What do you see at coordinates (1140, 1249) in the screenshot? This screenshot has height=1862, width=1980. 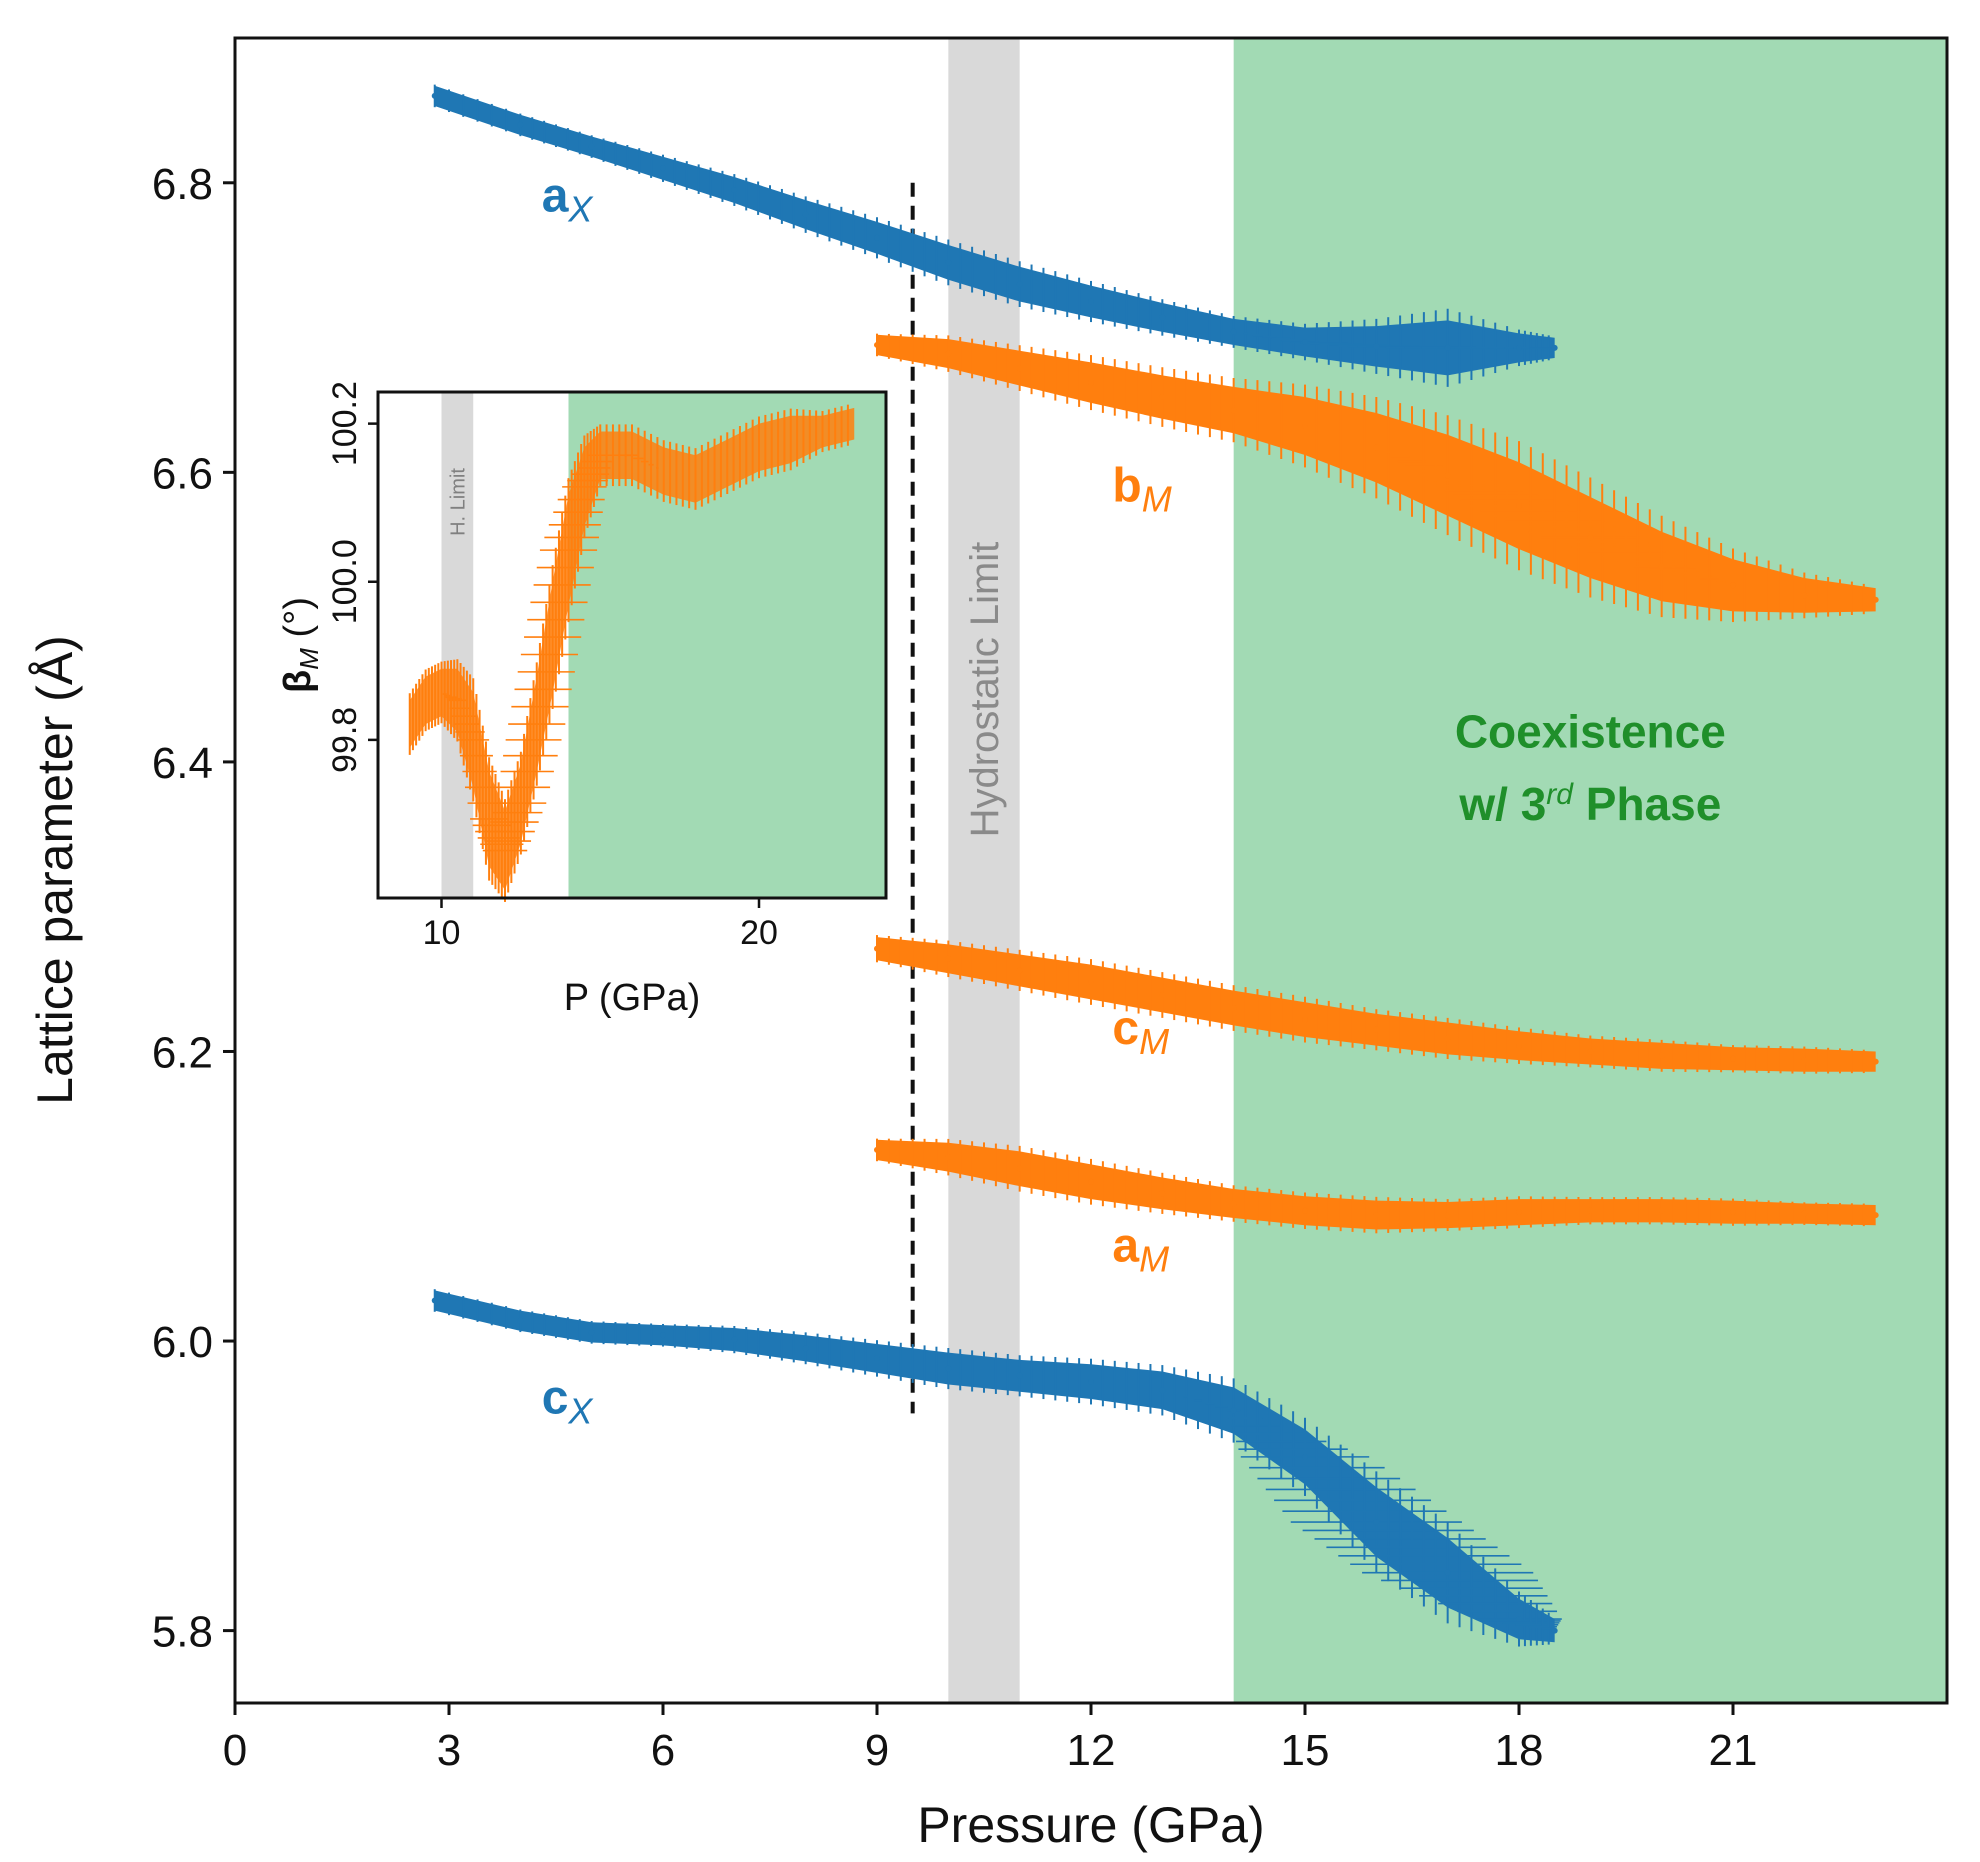 I see `series-label-aM: aM` at bounding box center [1140, 1249].